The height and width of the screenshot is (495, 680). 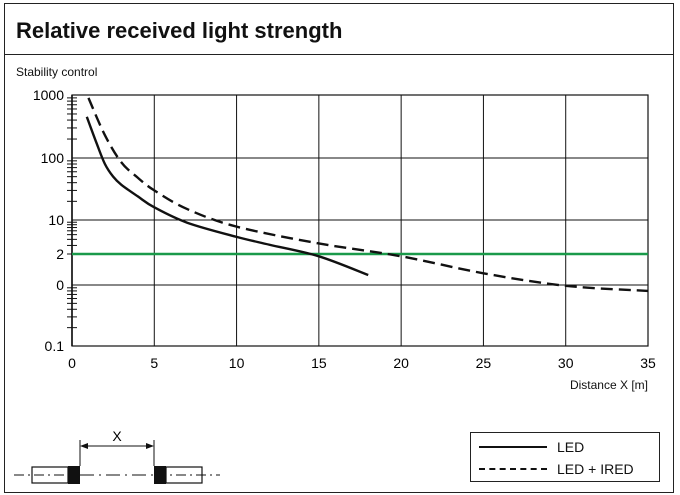 What do you see at coordinates (339, 54) in the screenshot?
I see `title-divider` at bounding box center [339, 54].